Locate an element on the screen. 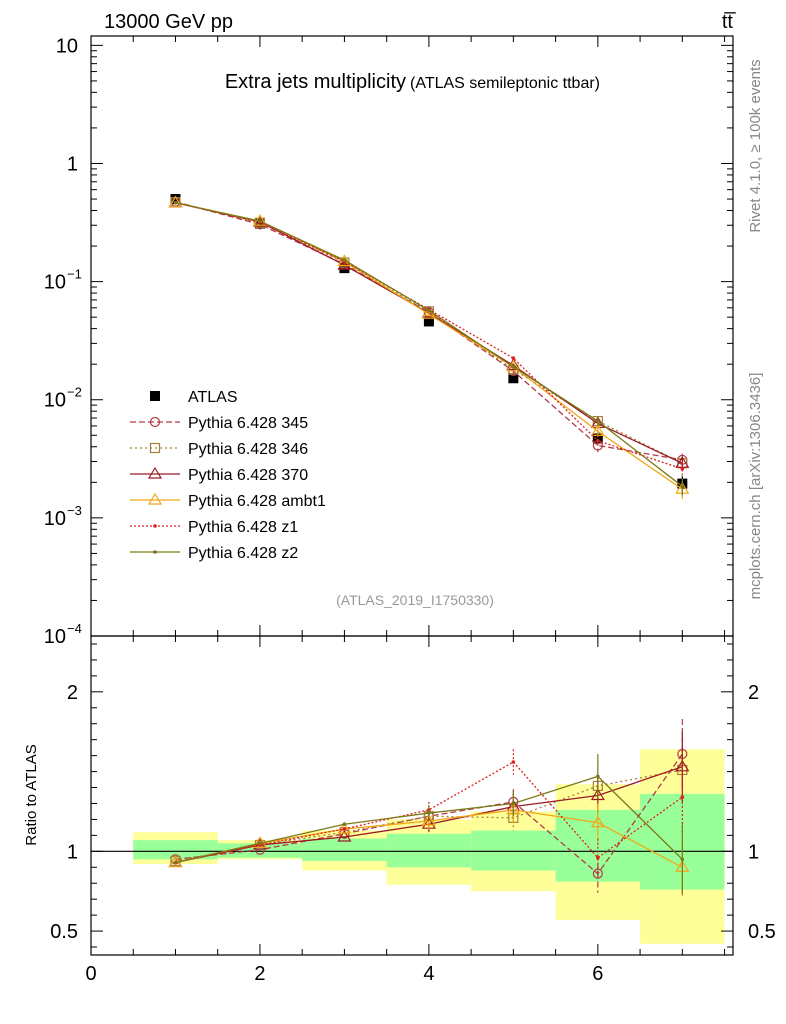 This screenshot has width=786, height=1024. mcplots-label: mcplots.cern.ch [arXiv:1306.3436] is located at coordinates (755, 486).